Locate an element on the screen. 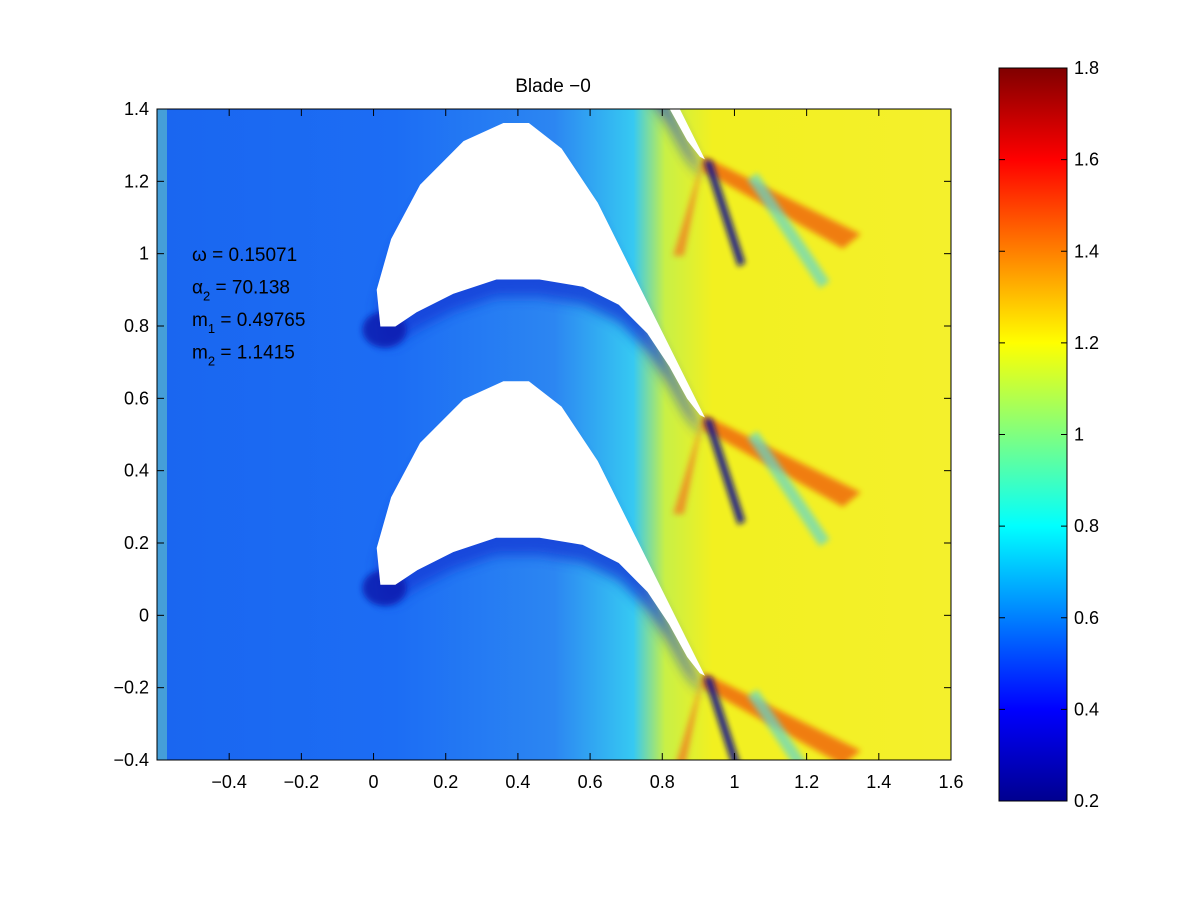  colorbar-tick-label: 0.2 is located at coordinates (1086, 801).